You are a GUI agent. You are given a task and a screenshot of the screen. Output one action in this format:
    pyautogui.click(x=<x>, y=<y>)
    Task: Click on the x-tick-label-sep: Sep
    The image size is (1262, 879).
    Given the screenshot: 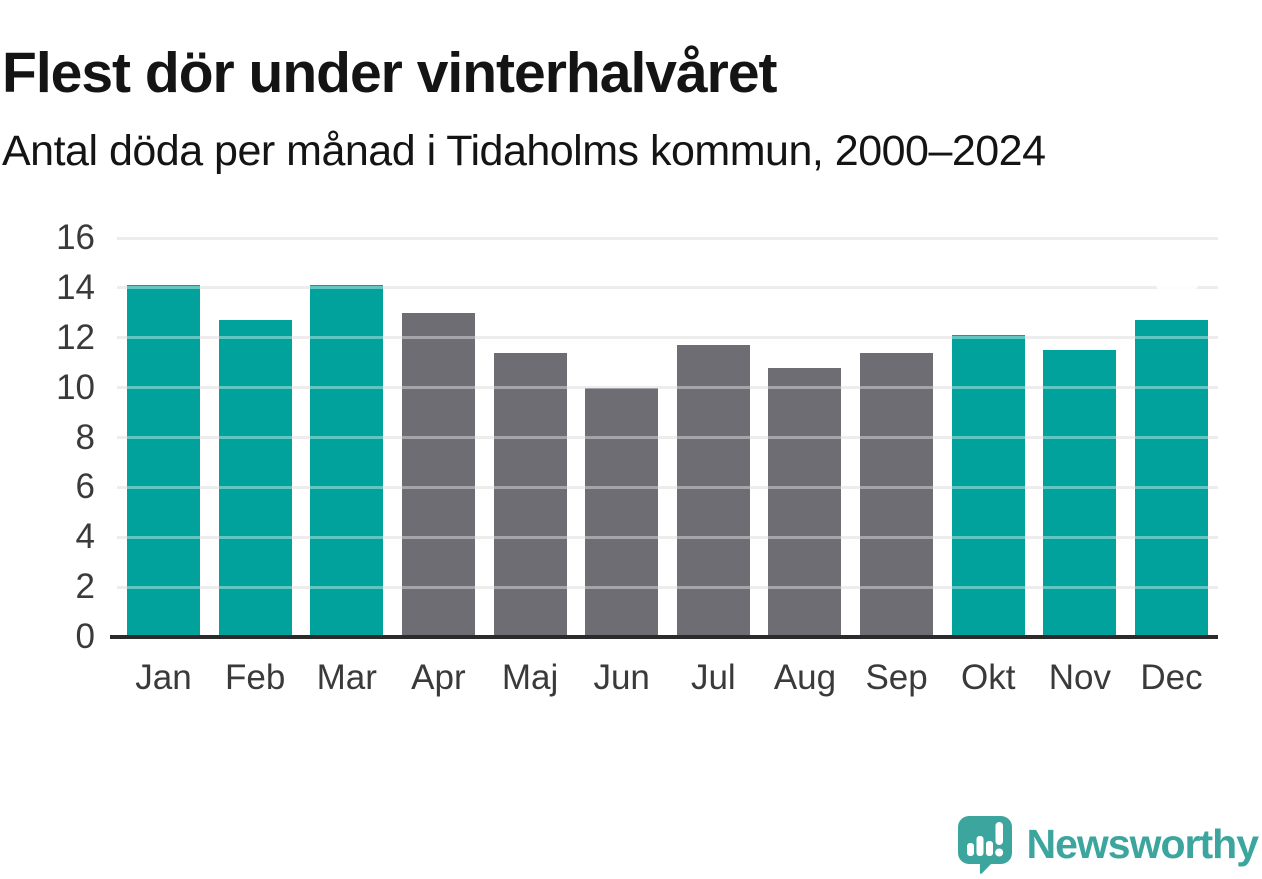 What is the action you would take?
    pyautogui.click(x=896, y=677)
    